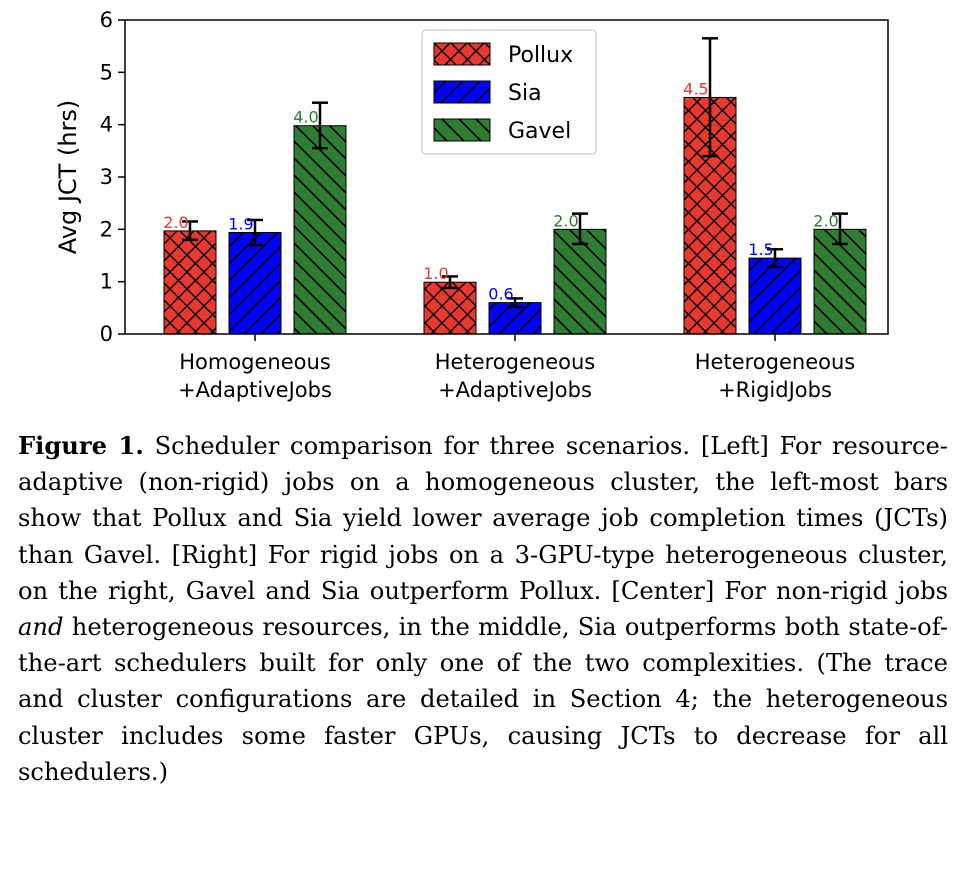  Describe the element at coordinates (539, 131) in the screenshot. I see `legend-label-gavel: Gavel` at that location.